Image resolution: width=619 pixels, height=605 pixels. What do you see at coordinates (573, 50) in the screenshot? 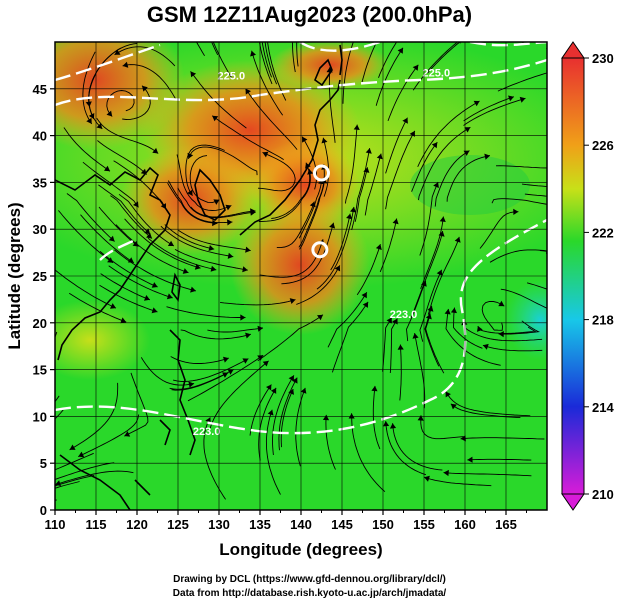
I see `colorbar-top-triangle` at bounding box center [573, 50].